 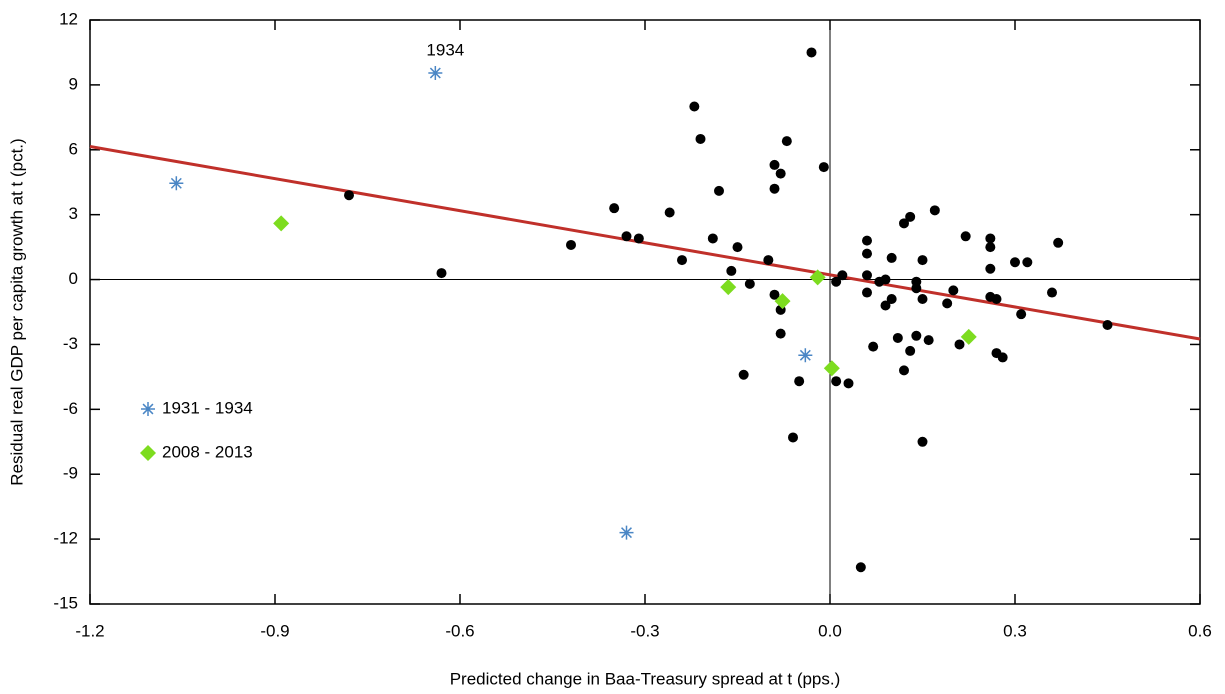 I want to click on x-tick-label: 0.6, so click(x=1200, y=630).